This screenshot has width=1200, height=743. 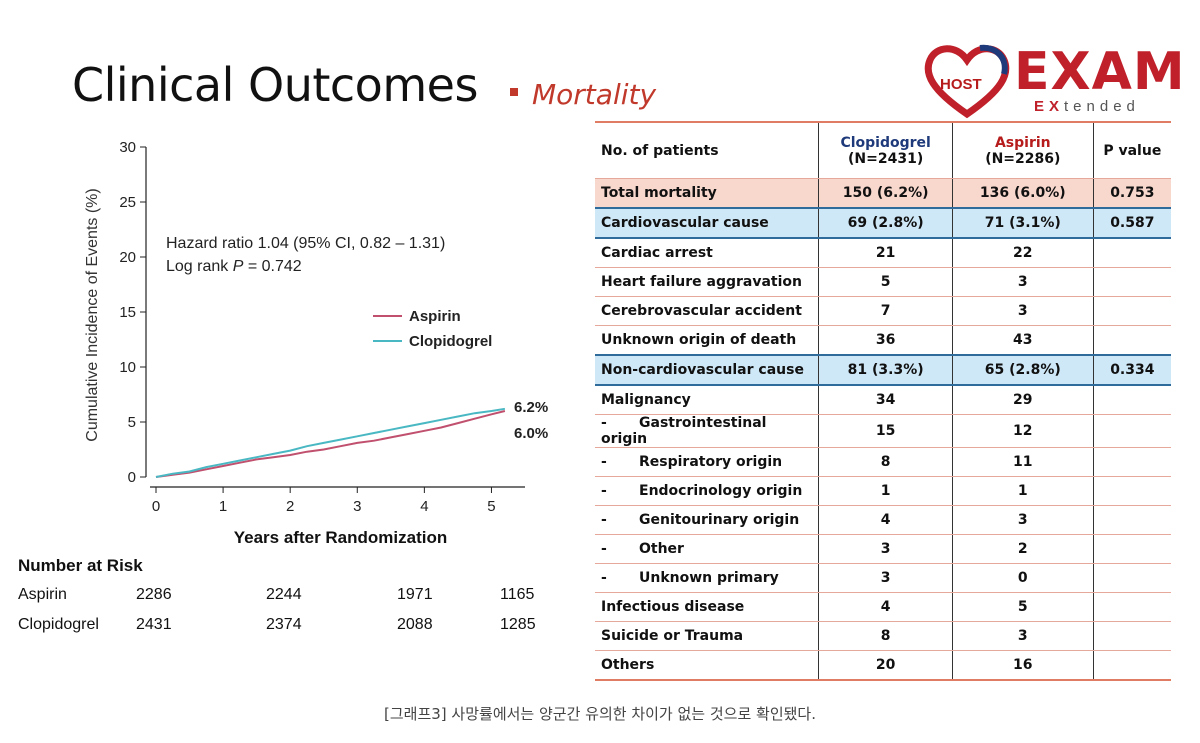 I want to click on row-label: - Gastrointestinal origin, so click(x=707, y=431).